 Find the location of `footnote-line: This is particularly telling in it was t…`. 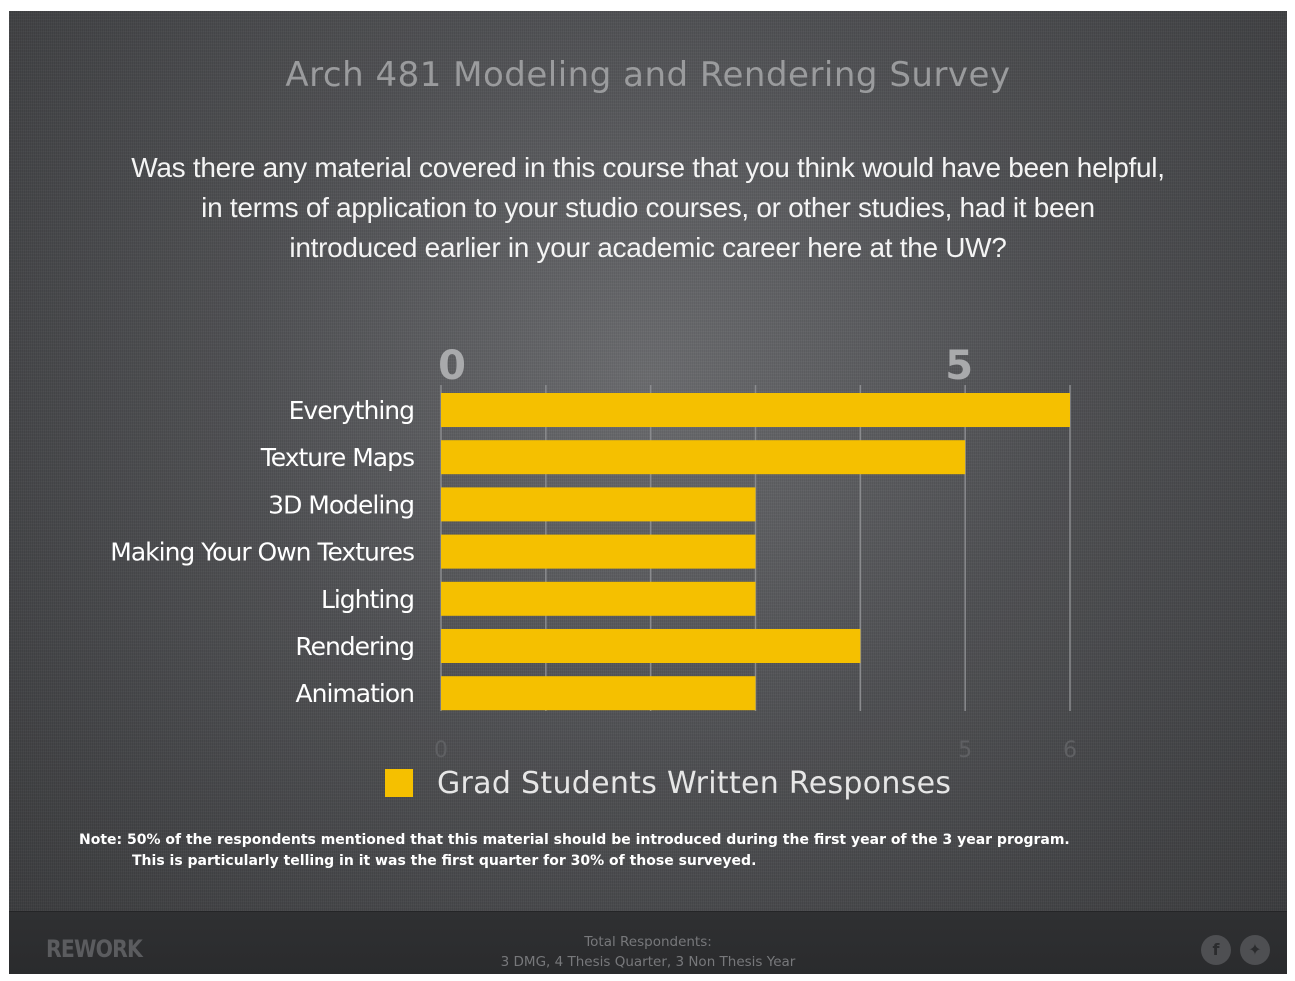

footnote-line: This is particularly telling in it was t… is located at coordinates (654, 861).